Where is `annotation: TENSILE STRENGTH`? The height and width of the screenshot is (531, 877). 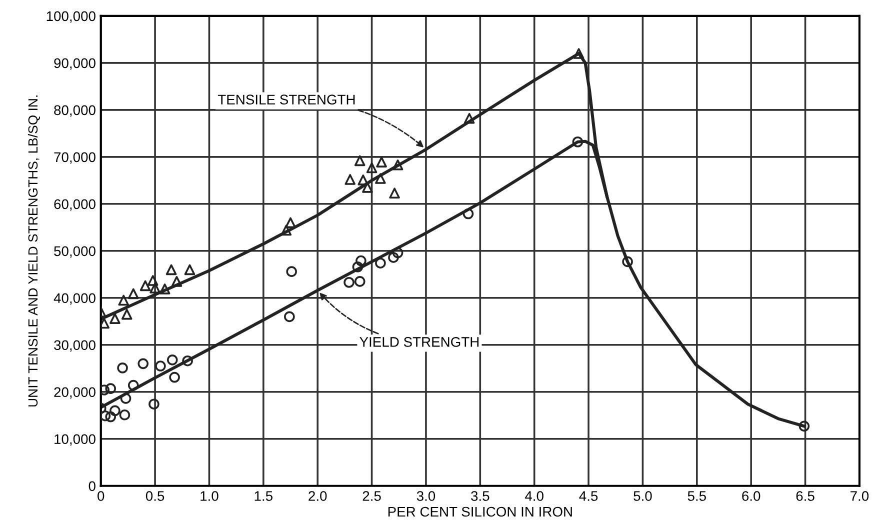
annotation: TENSILE STRENGTH is located at coordinates (286, 99).